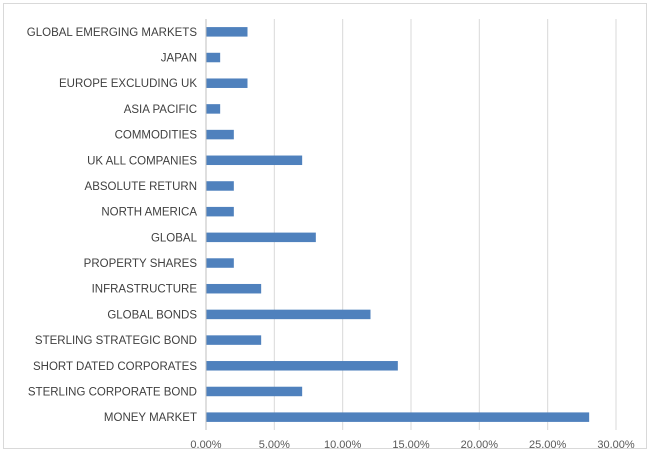 The height and width of the screenshot is (454, 652). I want to click on category-label: GLOBAL BONDS, so click(152, 315).